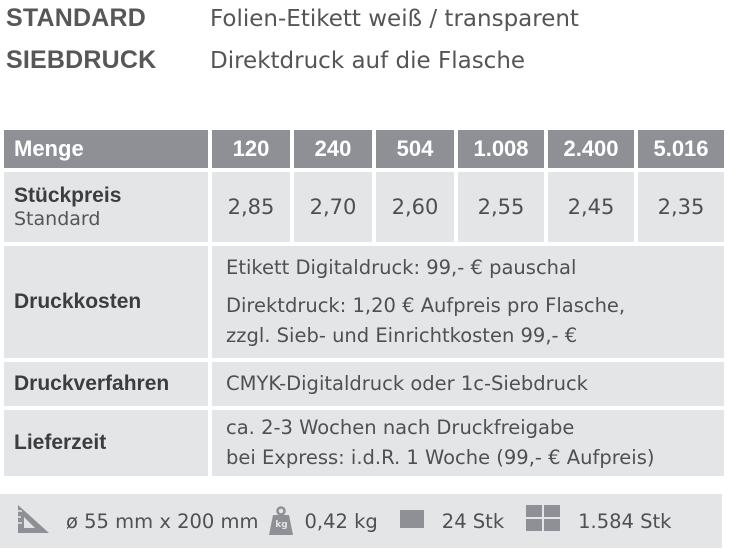  I want to click on druckverfahren-value: CMYK-Digitaldruck oder 1c-Siebdruck, so click(468, 384).